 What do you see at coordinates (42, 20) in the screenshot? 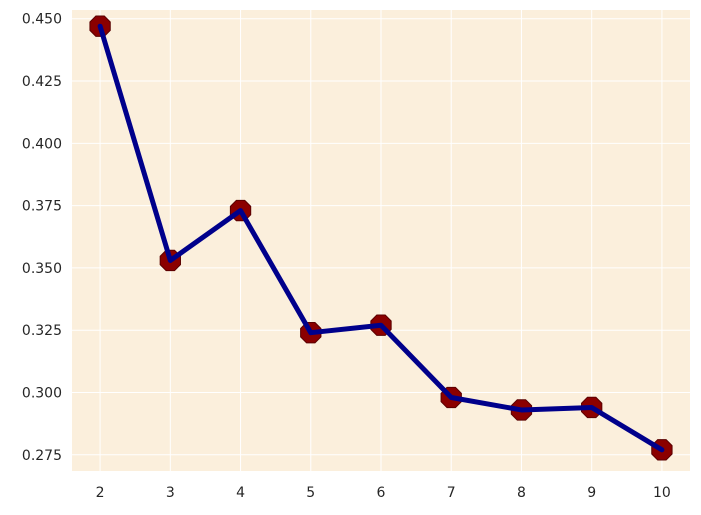
I see `y-tick-label: 0.450` at bounding box center [42, 20].